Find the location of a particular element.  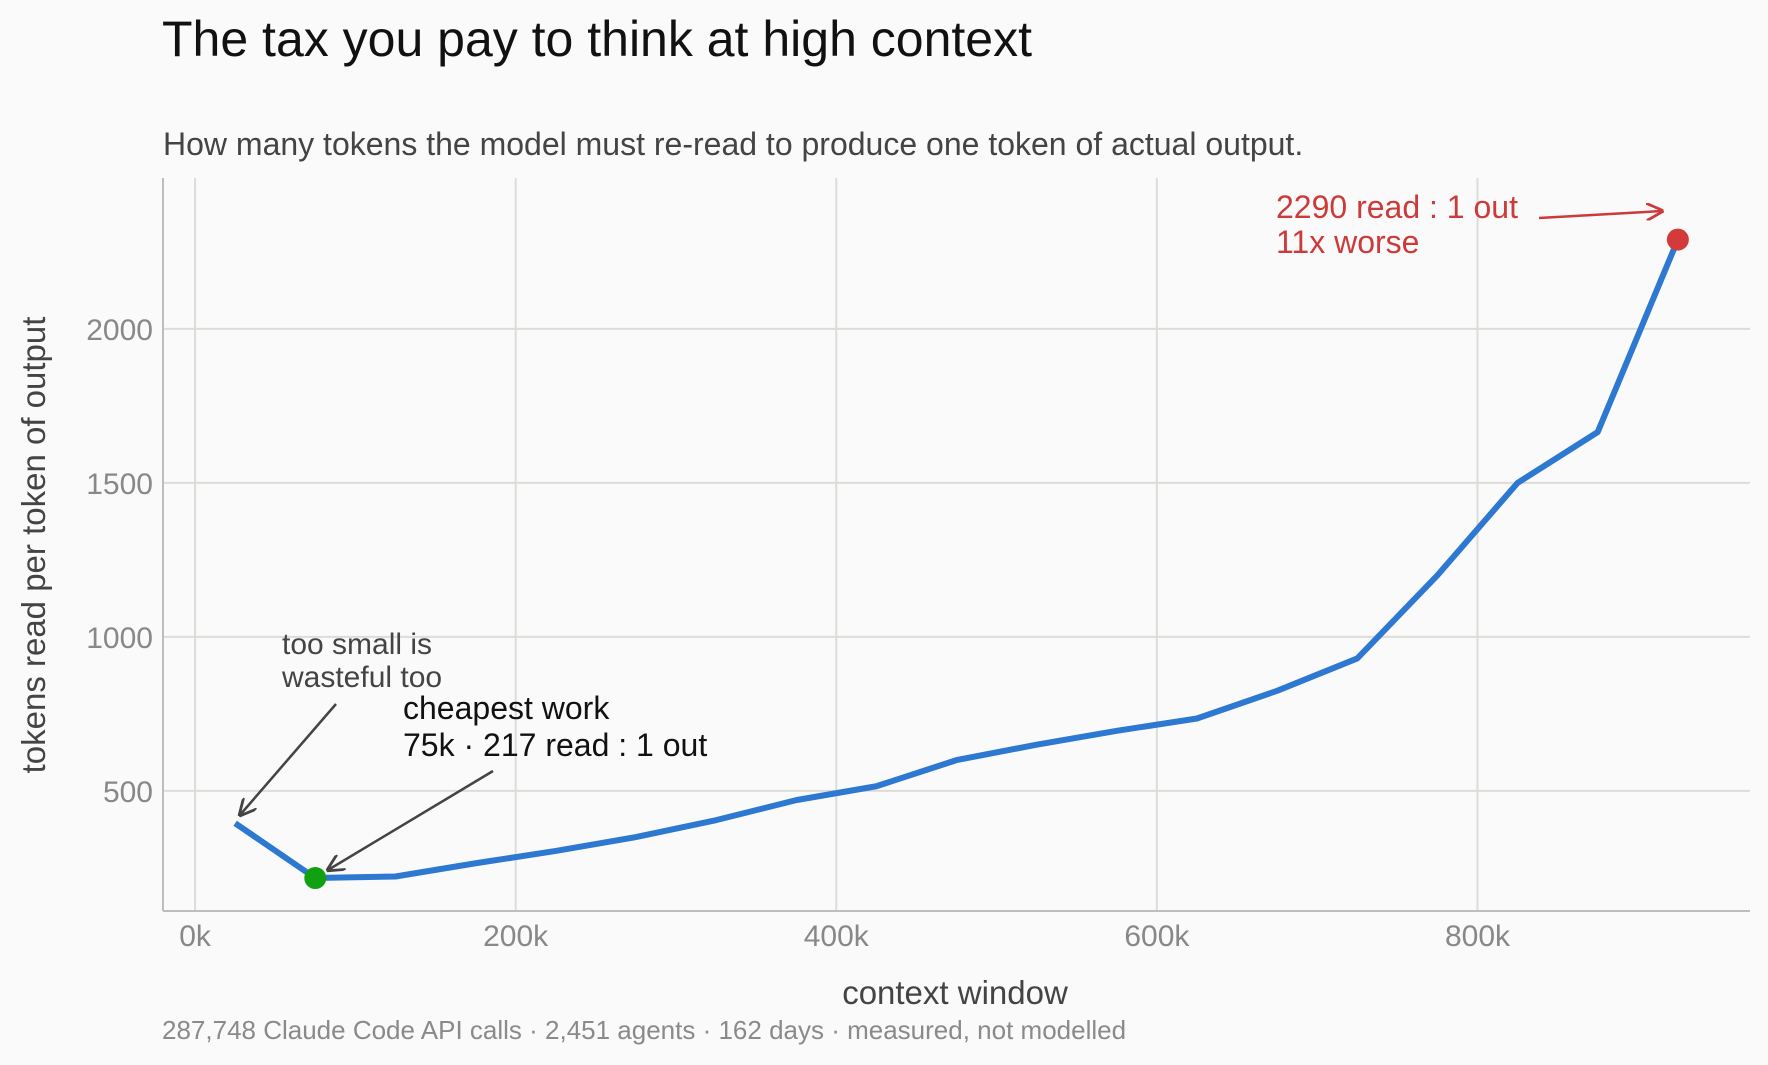

annotation-cheapest: cheapest work 75k · 217 read : 1 out is located at coordinates (517, 780).